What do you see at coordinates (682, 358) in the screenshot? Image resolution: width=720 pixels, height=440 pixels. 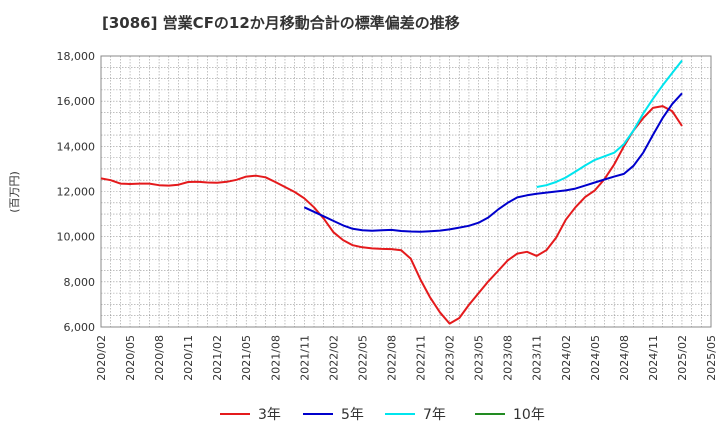 I see `x-tick-label: 2025/02` at bounding box center [682, 358].